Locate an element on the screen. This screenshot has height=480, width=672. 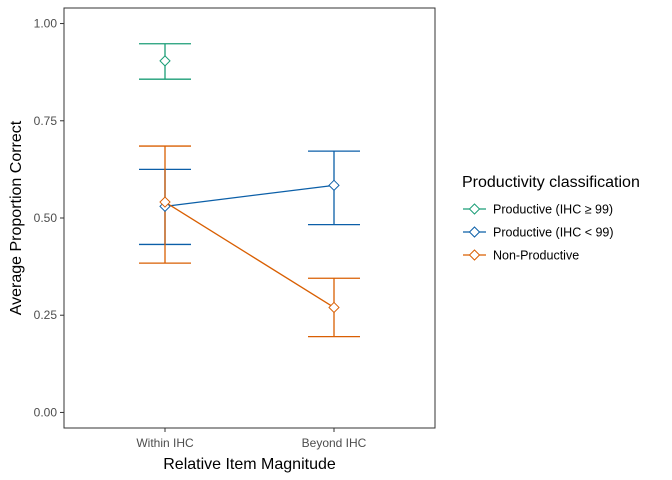
y-tick-label: 0.75 is located at coordinates (46, 121).